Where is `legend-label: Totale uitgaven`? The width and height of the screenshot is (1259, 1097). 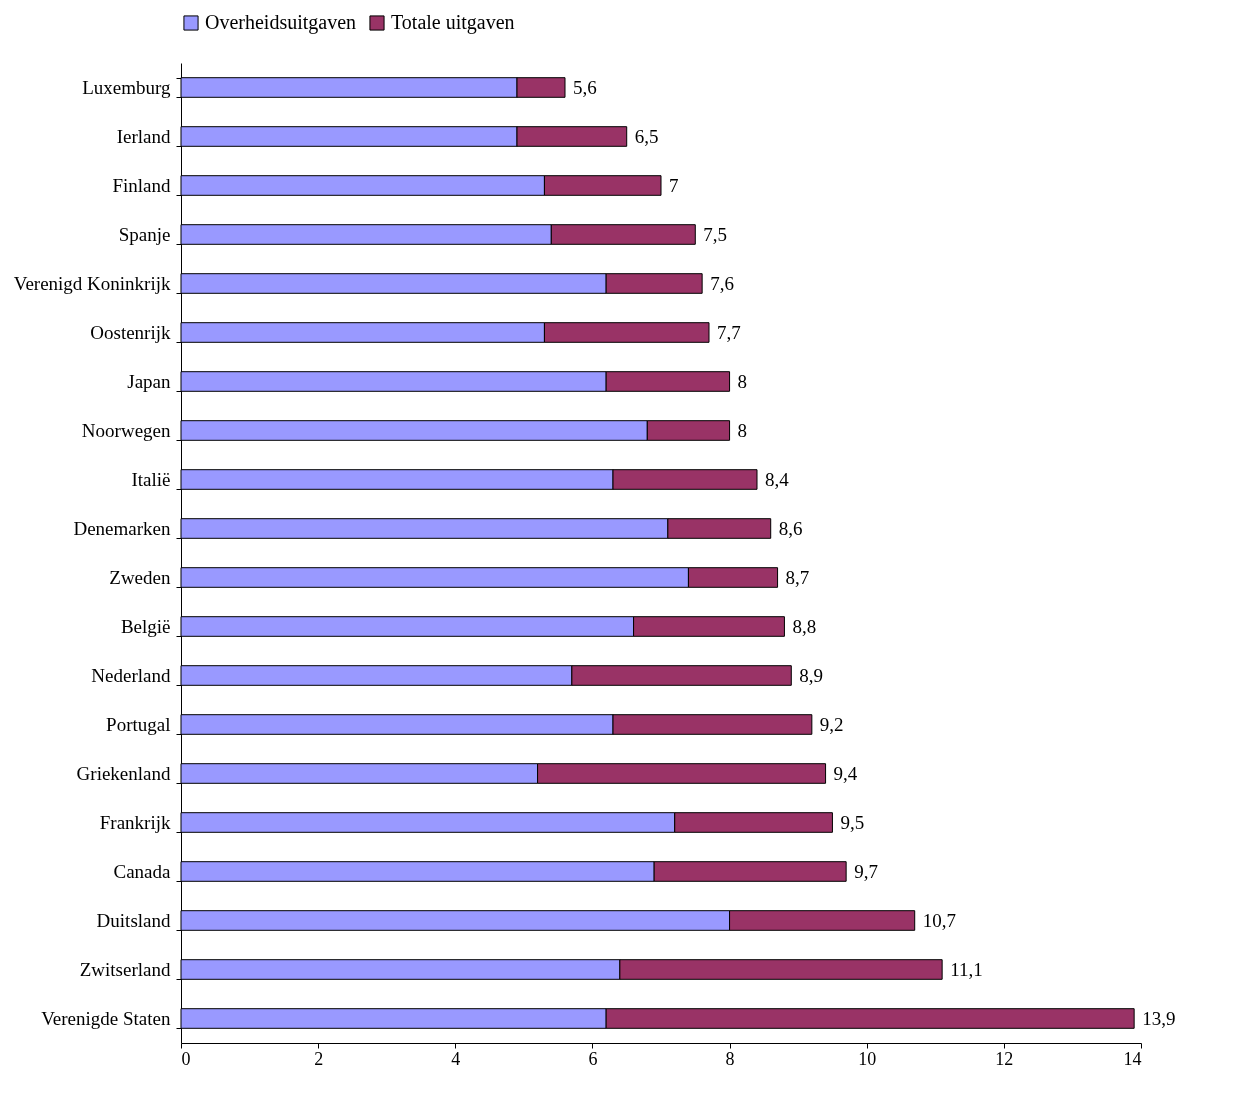 legend-label: Totale uitgaven is located at coordinates (453, 22).